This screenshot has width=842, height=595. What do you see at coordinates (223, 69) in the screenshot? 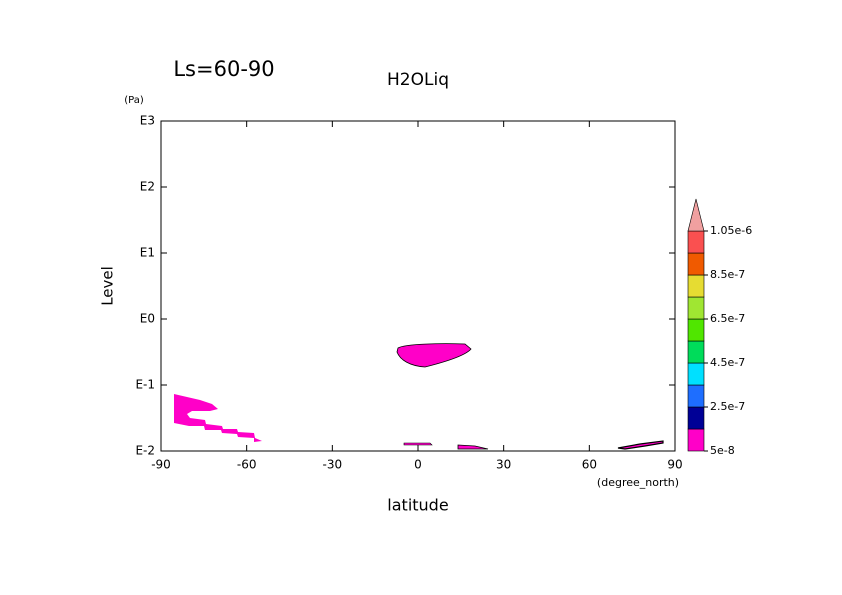
I see `annotation: Ls=60-90` at bounding box center [223, 69].